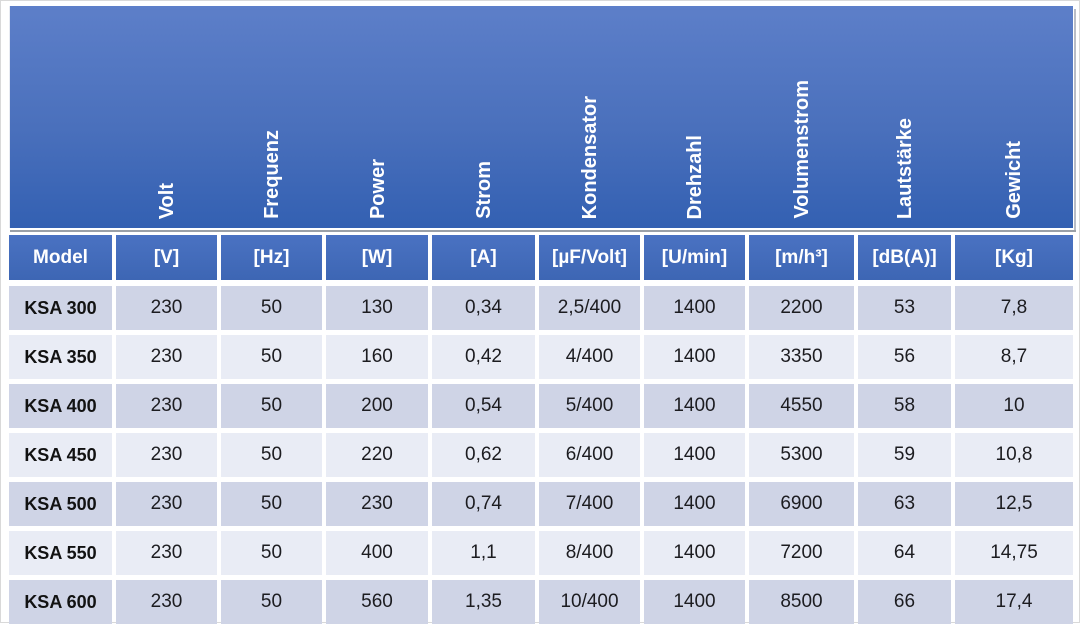 The image size is (1080, 624). I want to click on value-cell: 560, so click(377, 602).